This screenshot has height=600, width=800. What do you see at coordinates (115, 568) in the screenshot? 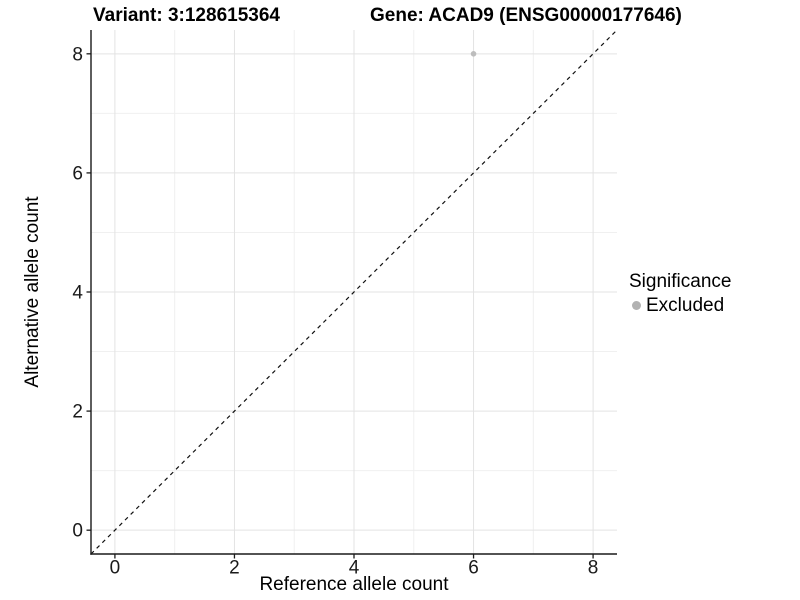
I see `x-tick-label: 0` at bounding box center [115, 568].